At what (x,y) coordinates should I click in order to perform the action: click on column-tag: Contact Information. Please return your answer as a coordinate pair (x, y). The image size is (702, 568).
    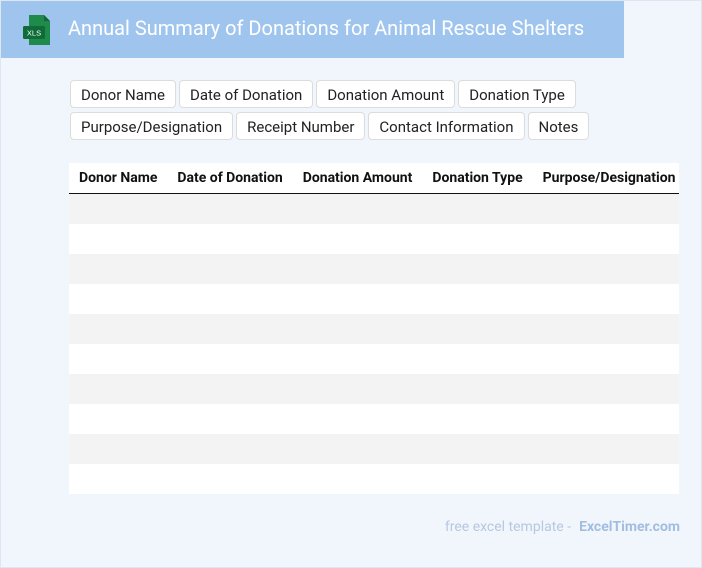
    Looking at the image, I should click on (446, 126).